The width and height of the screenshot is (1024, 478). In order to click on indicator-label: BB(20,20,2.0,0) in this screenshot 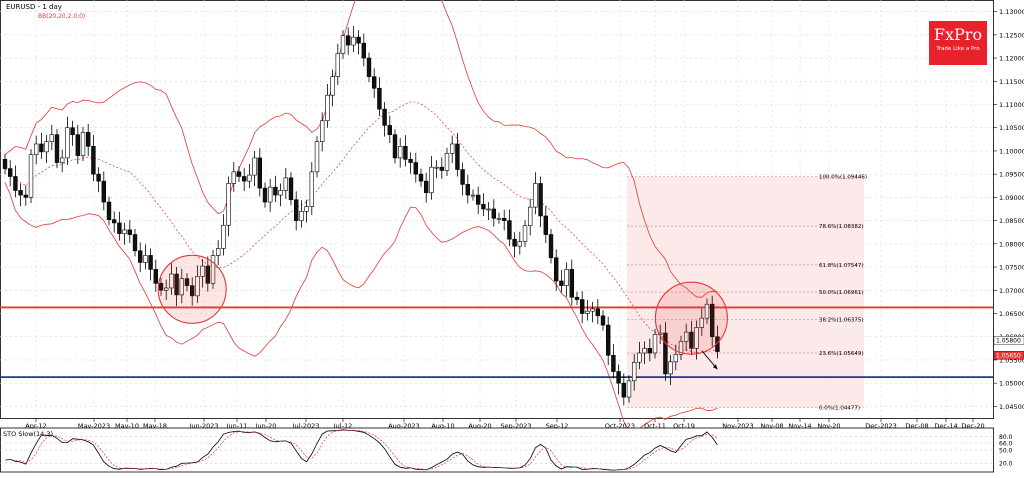, I will do `click(61, 16)`.